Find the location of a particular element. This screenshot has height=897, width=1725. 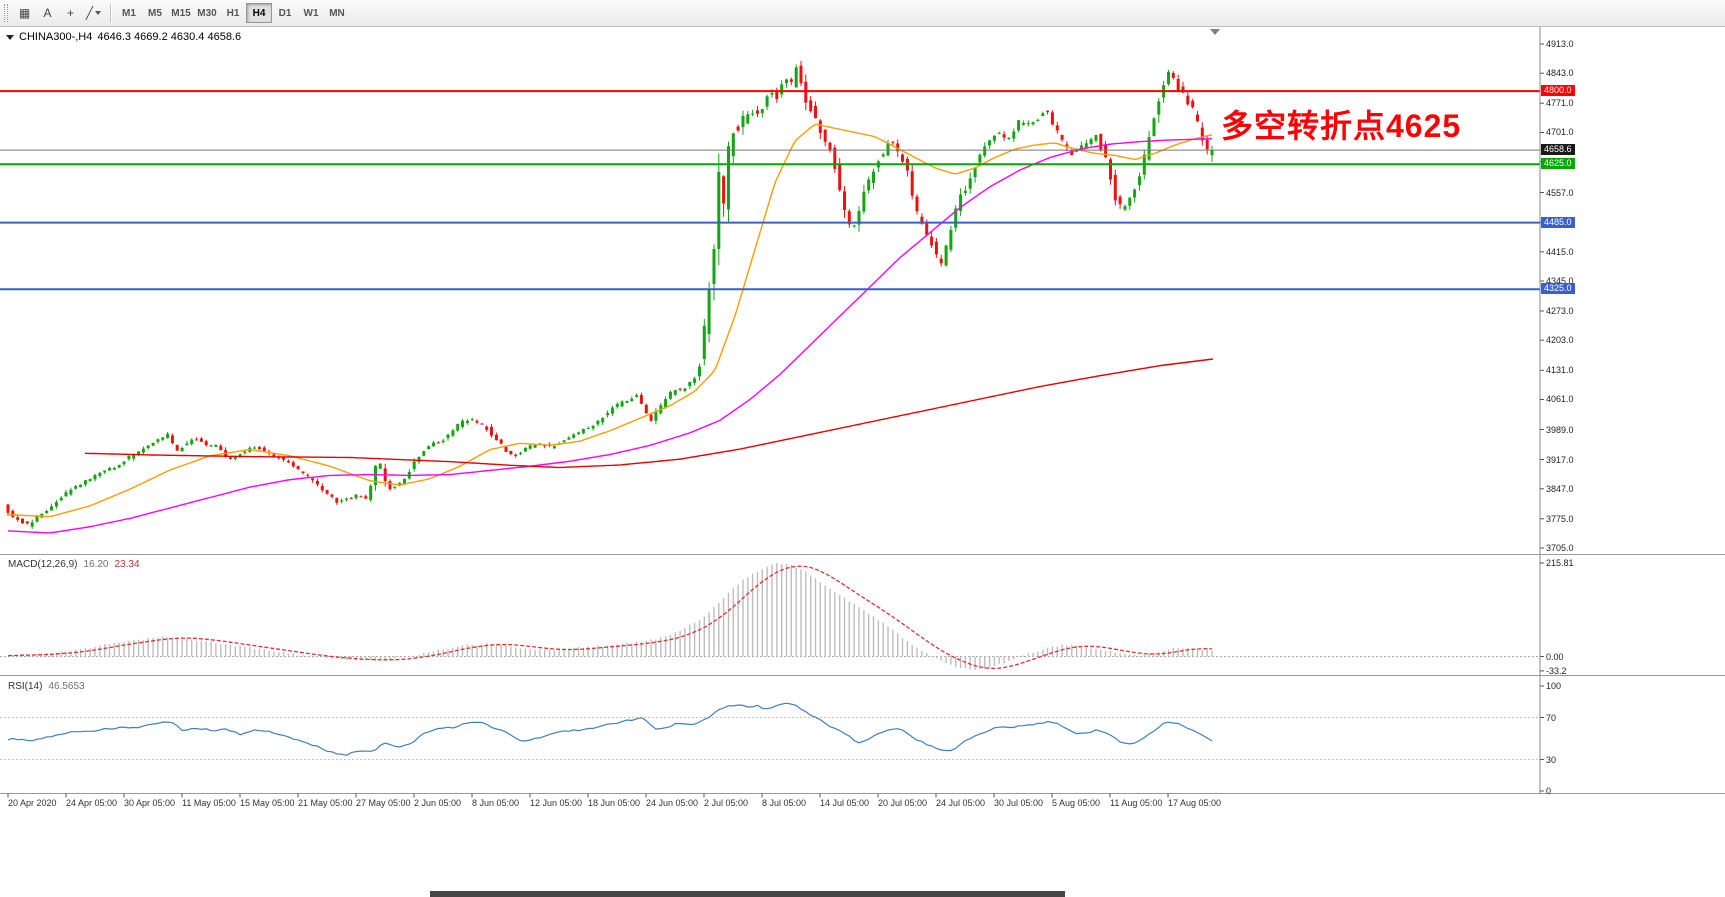

grid-icon: ▦ is located at coordinates (24, 13).